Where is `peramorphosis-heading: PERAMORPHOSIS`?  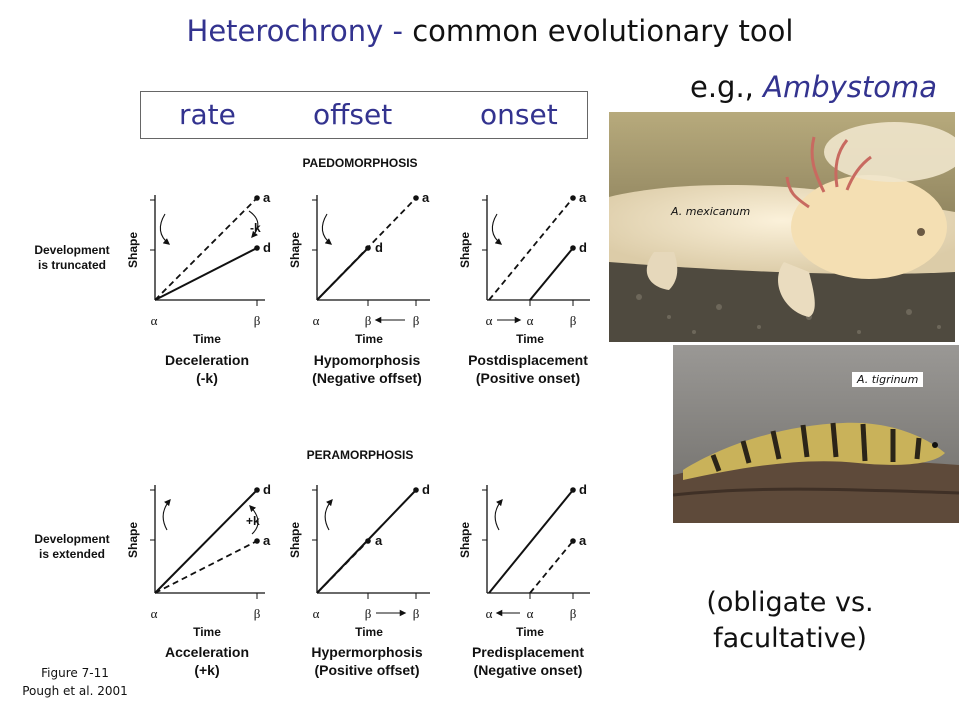 peramorphosis-heading: PERAMORPHOSIS is located at coordinates (360, 455).